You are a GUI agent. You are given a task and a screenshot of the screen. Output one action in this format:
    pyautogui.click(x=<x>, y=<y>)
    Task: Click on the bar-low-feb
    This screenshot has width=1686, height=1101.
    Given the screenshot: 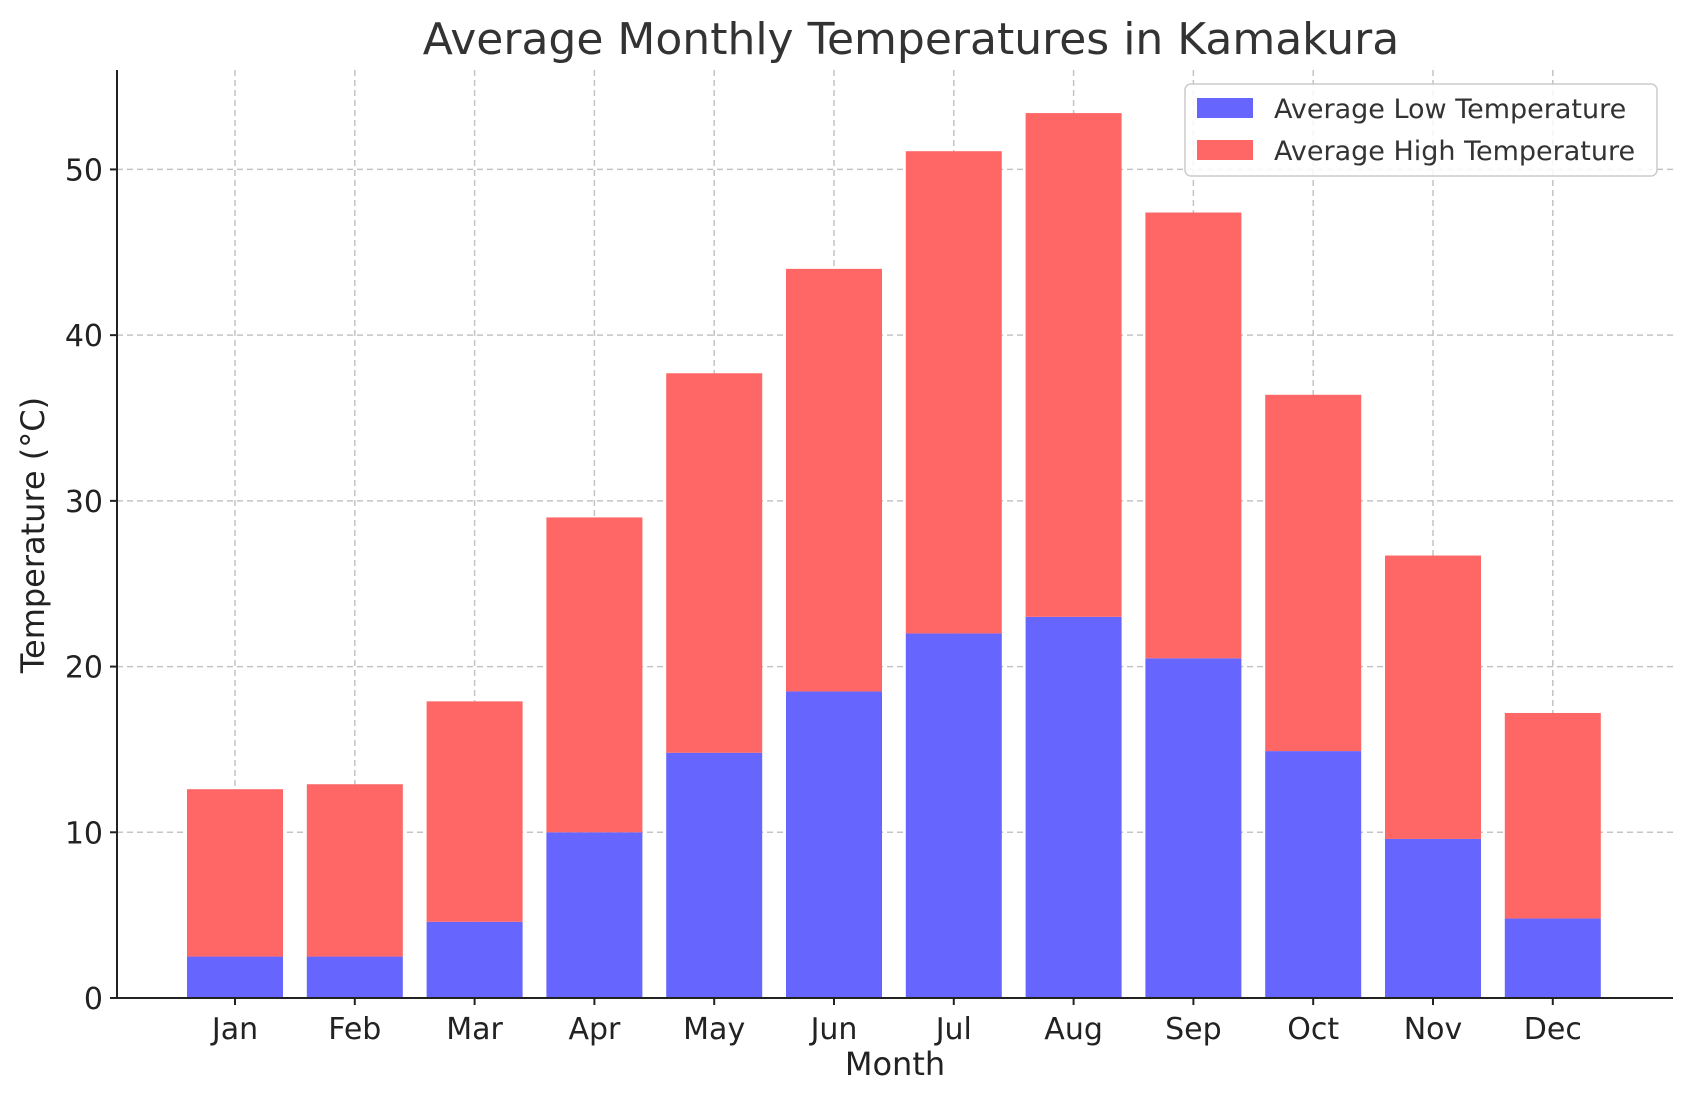 What is the action you would take?
    pyautogui.click(x=354, y=977)
    